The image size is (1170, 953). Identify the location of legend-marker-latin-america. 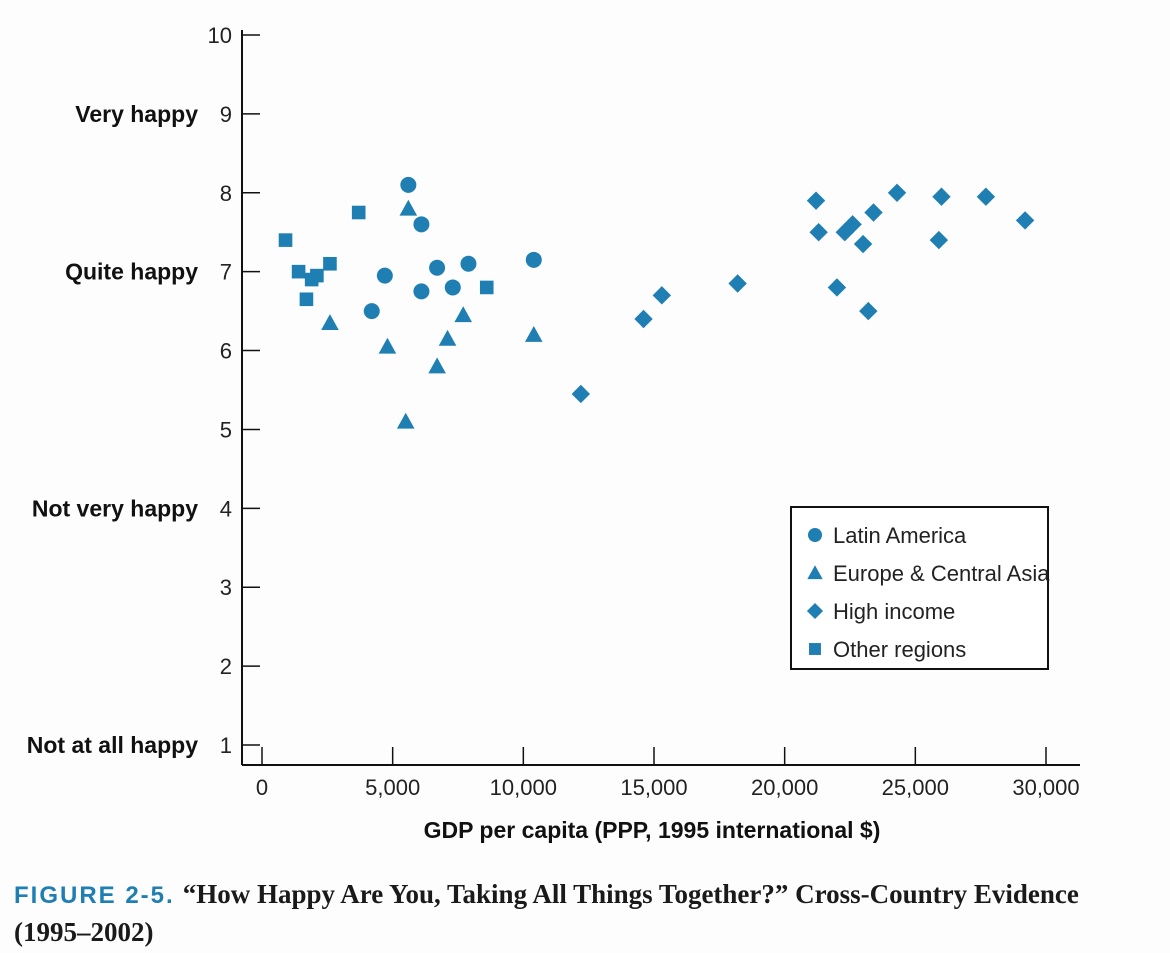
(815, 535).